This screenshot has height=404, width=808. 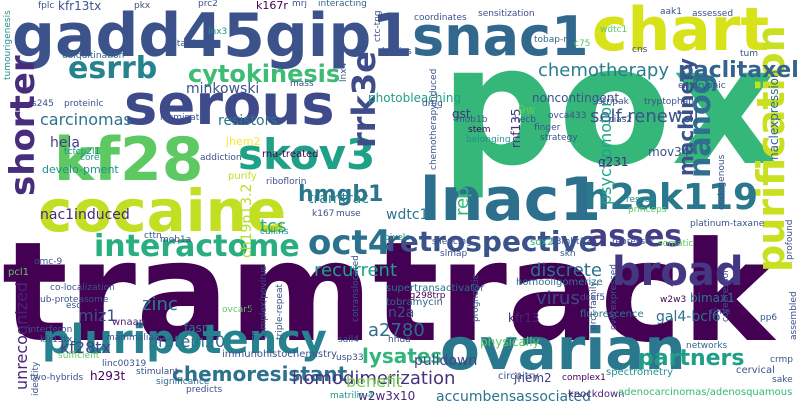 What do you see at coordinates (419, 296) in the screenshot?
I see `word-p.arg298trp: p.arg298trp` at bounding box center [419, 296].